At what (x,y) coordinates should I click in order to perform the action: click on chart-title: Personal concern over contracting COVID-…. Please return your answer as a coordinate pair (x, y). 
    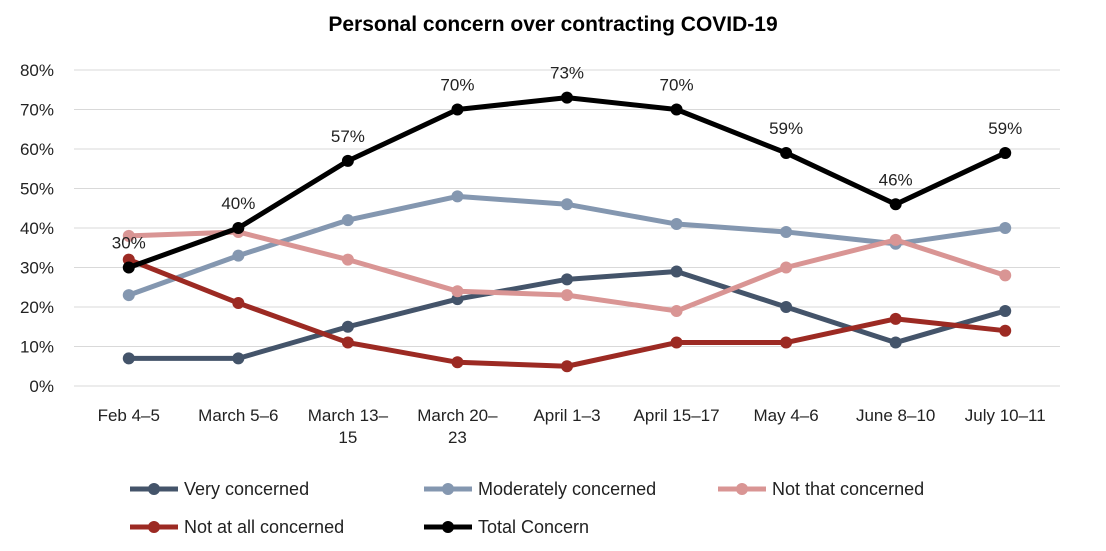
    Looking at the image, I should click on (552, 24).